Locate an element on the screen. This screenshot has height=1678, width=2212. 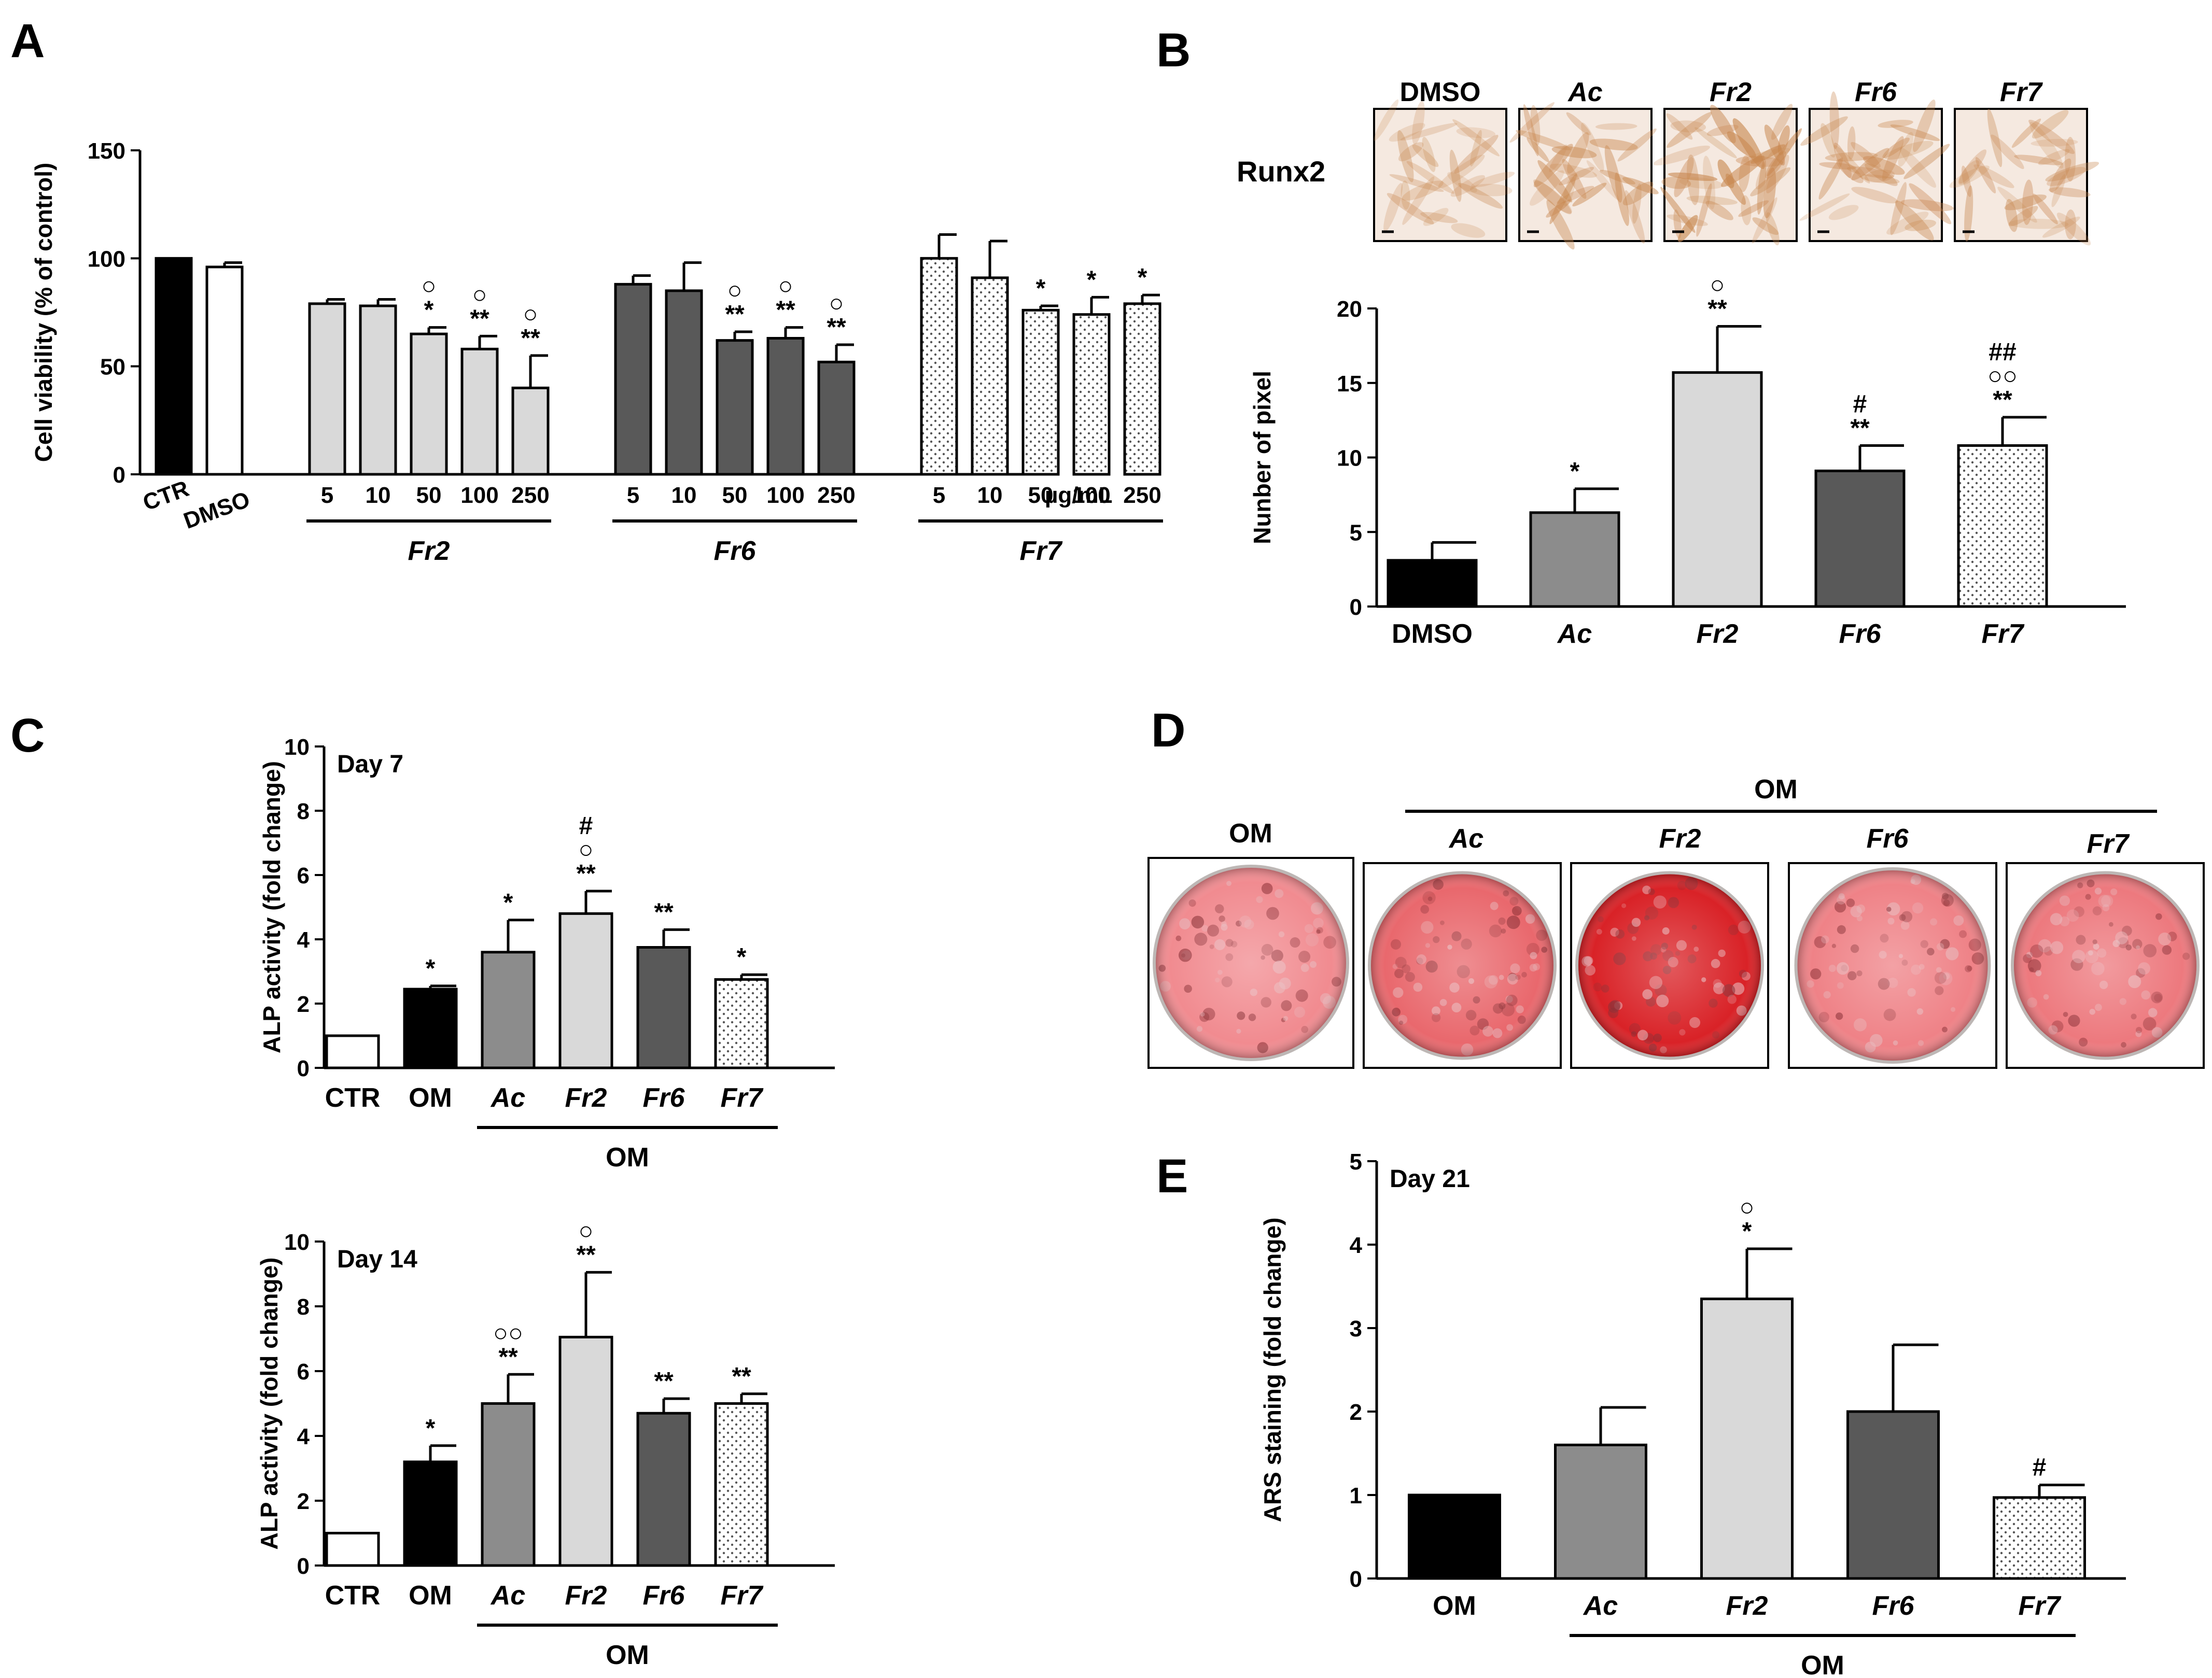
group-label: Fr2 is located at coordinates (429, 551).